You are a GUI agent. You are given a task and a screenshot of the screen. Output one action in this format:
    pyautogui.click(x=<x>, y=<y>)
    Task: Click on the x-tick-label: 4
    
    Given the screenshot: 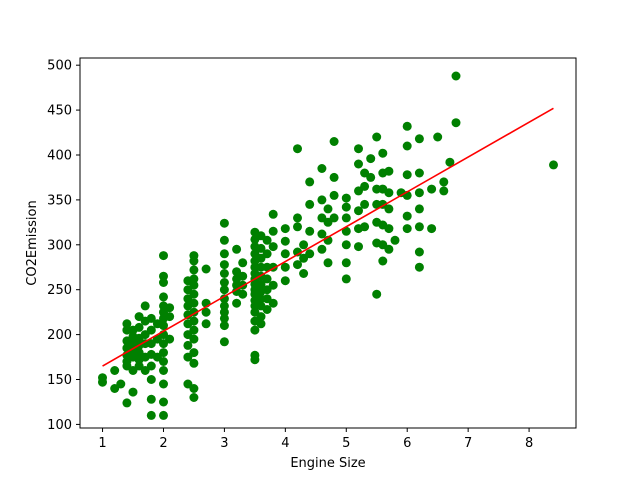 What is the action you would take?
    pyautogui.click(x=285, y=443)
    